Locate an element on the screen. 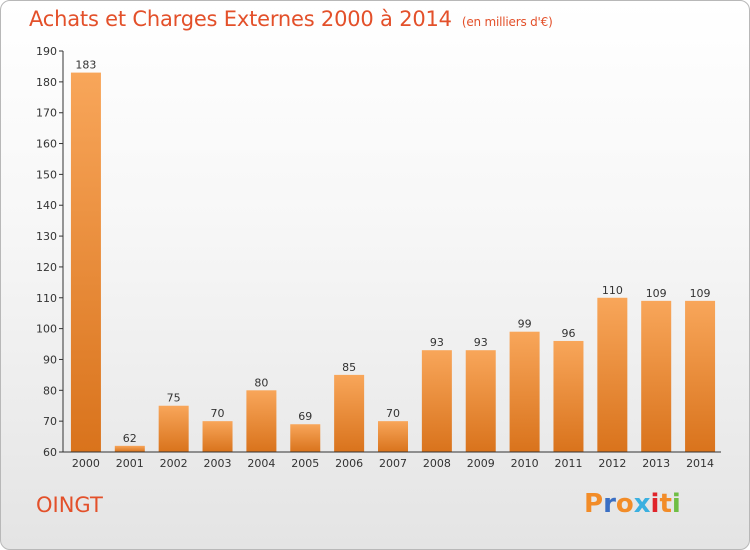 This screenshot has width=750, height=550. y-tick-label-130: 130 is located at coordinates (46, 236).